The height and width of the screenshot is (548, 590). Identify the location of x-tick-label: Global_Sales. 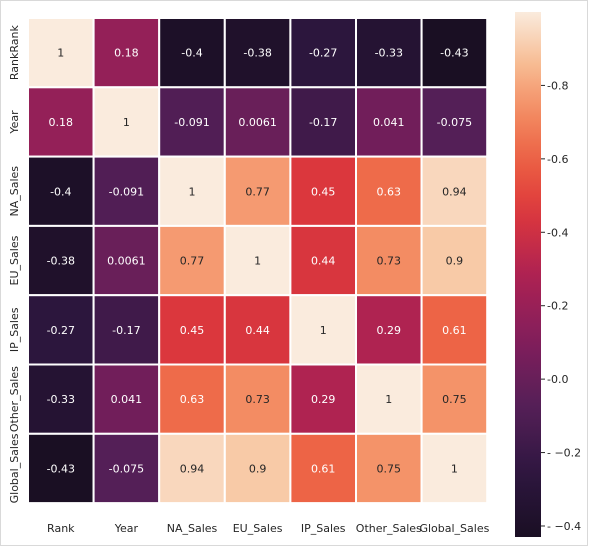
(454, 528).